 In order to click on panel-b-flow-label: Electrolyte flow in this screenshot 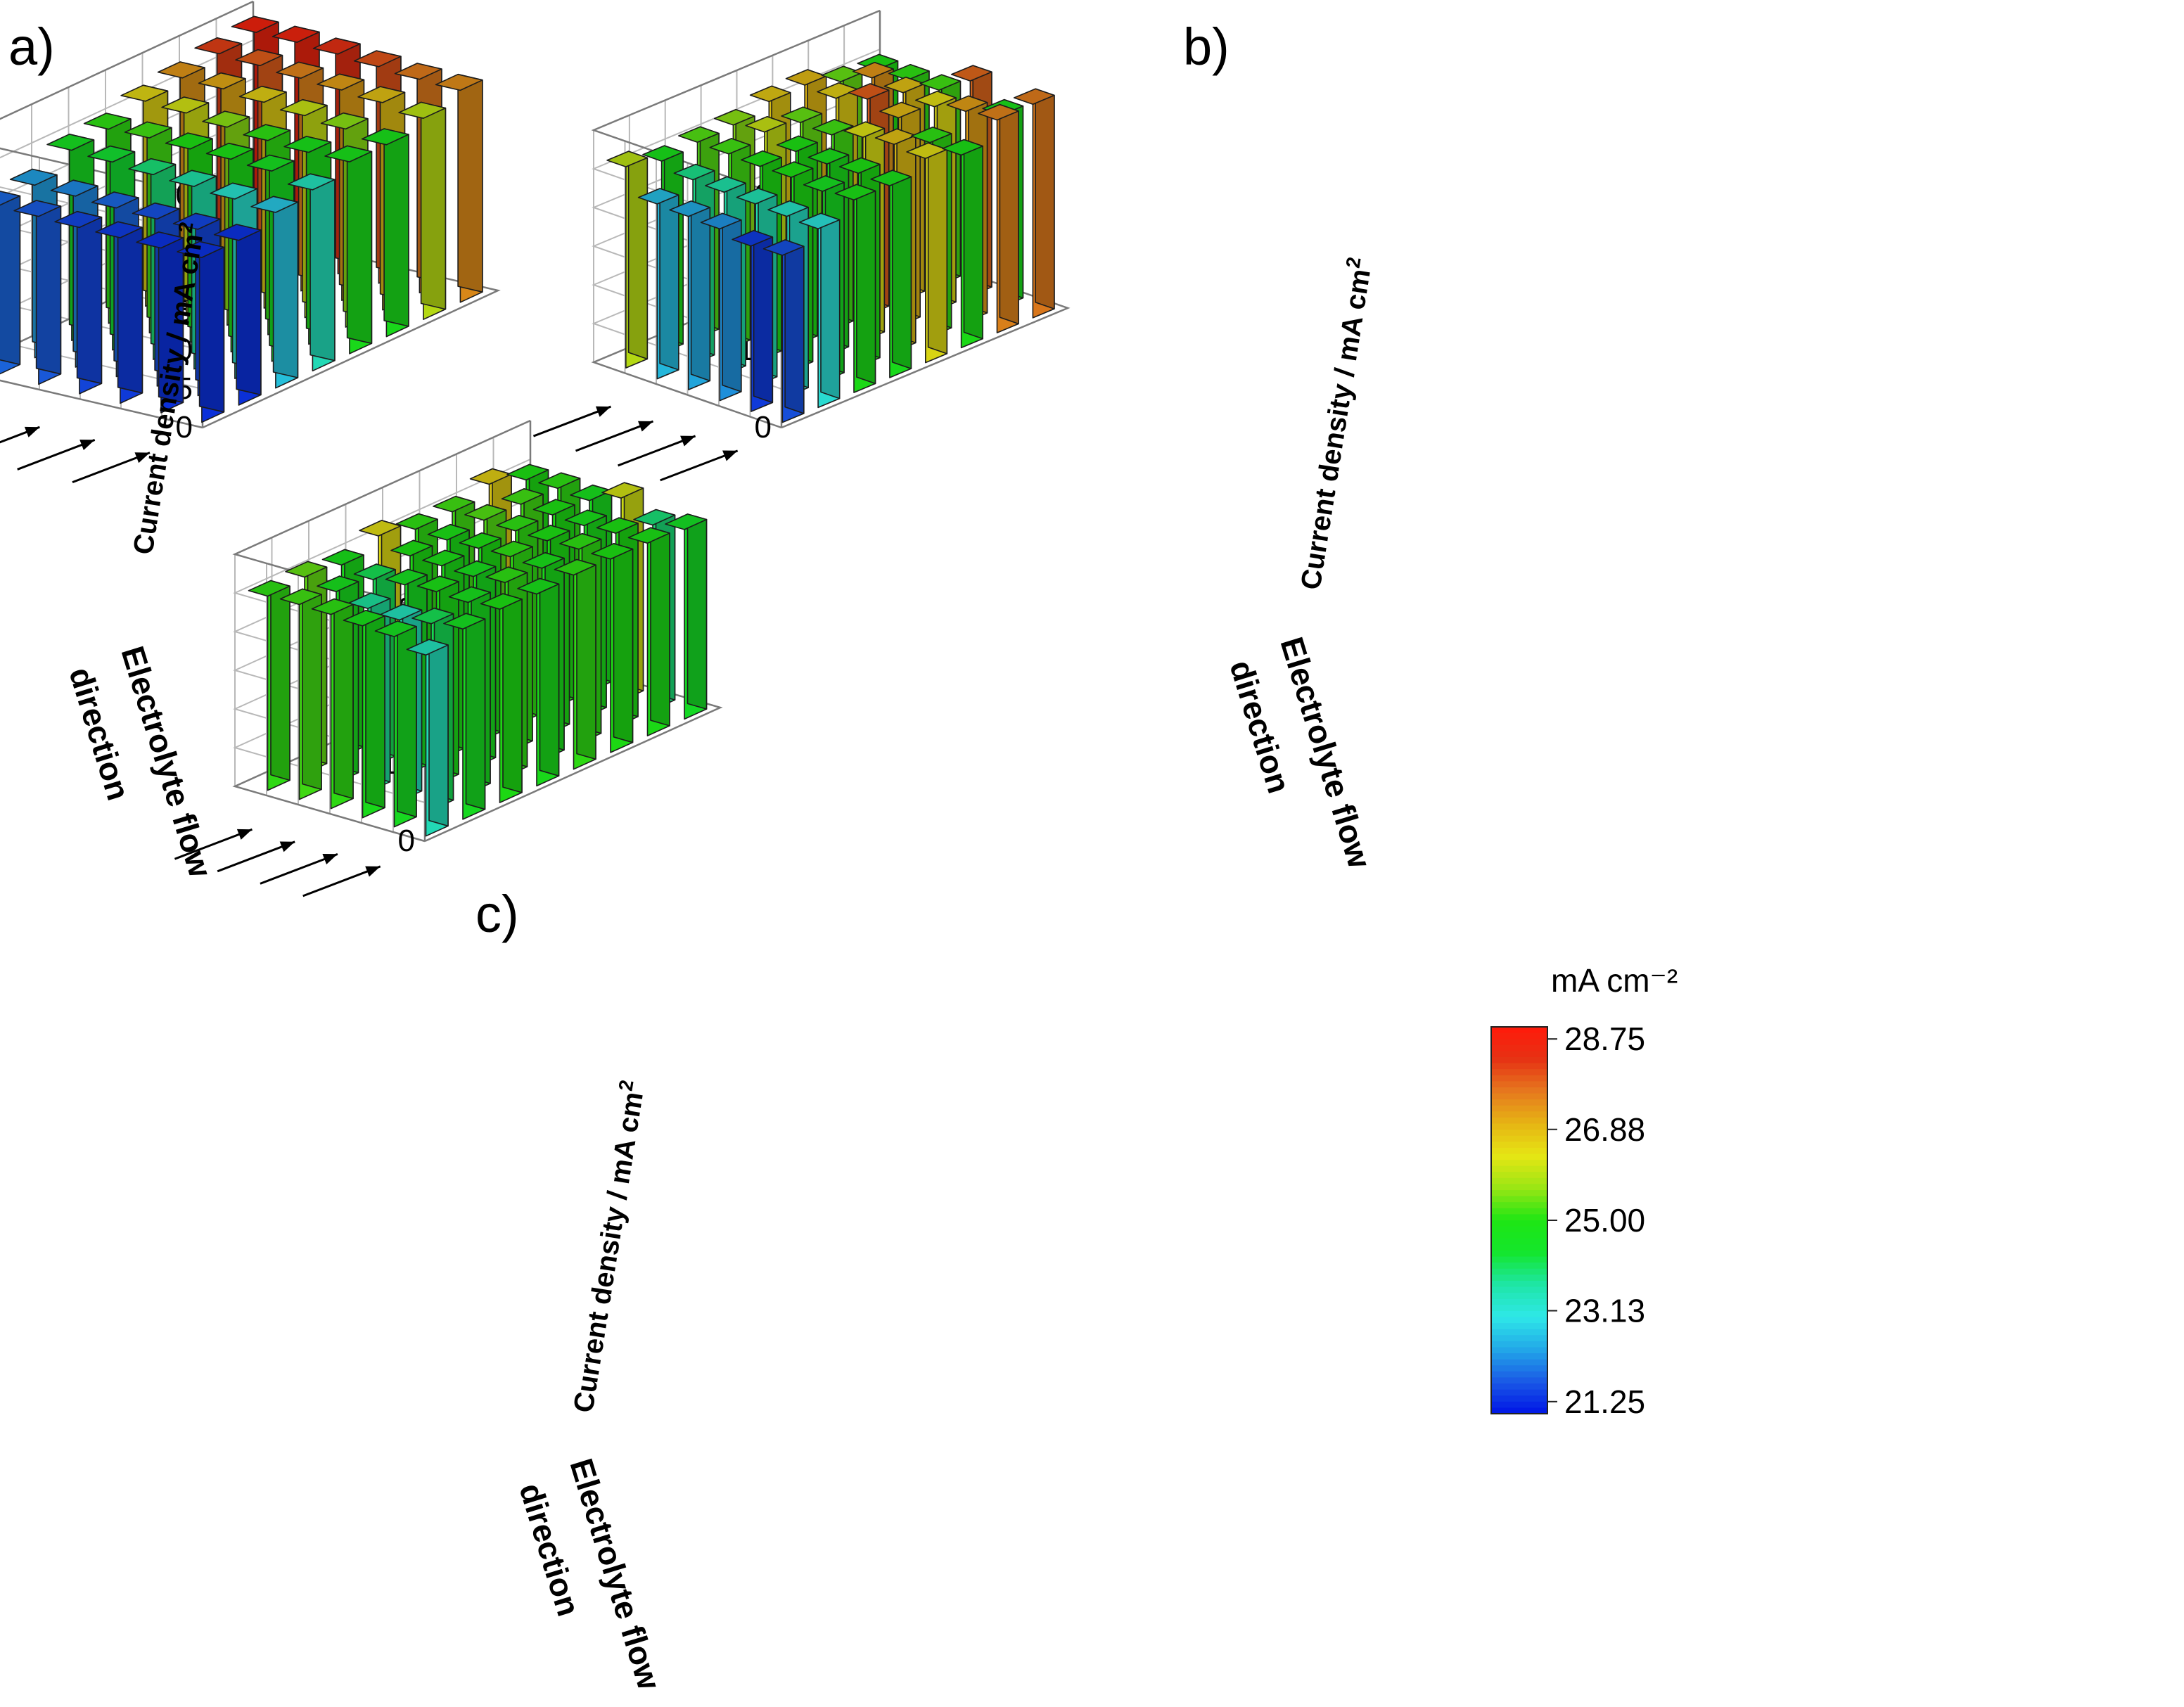, I will do `click(1325, 753)`.